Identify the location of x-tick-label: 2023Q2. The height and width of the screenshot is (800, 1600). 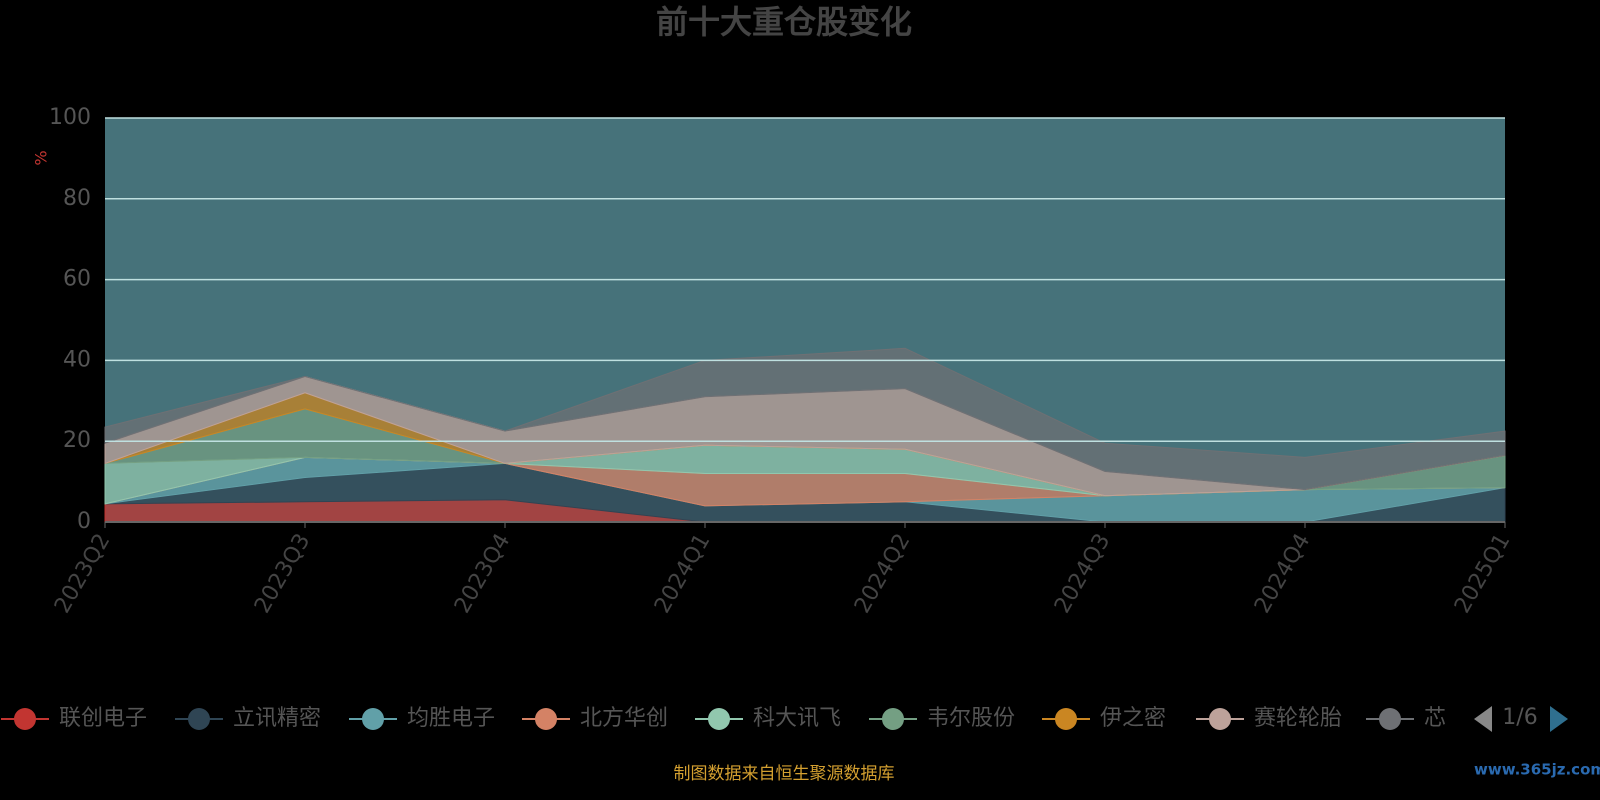
(82, 574).